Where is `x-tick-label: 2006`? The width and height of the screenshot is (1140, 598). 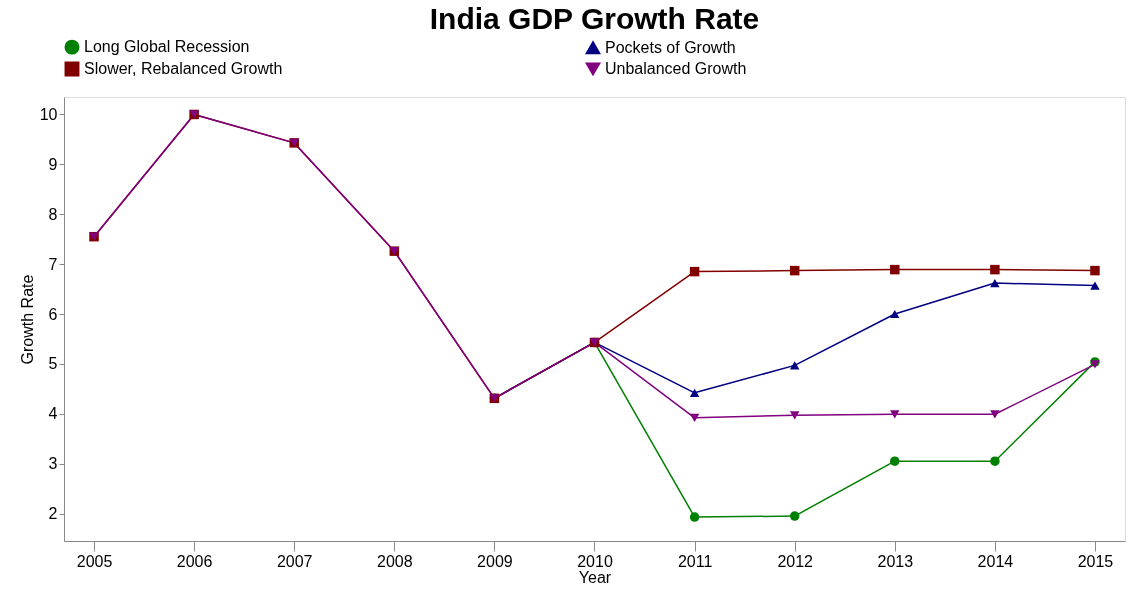 x-tick-label: 2006 is located at coordinates (194, 561).